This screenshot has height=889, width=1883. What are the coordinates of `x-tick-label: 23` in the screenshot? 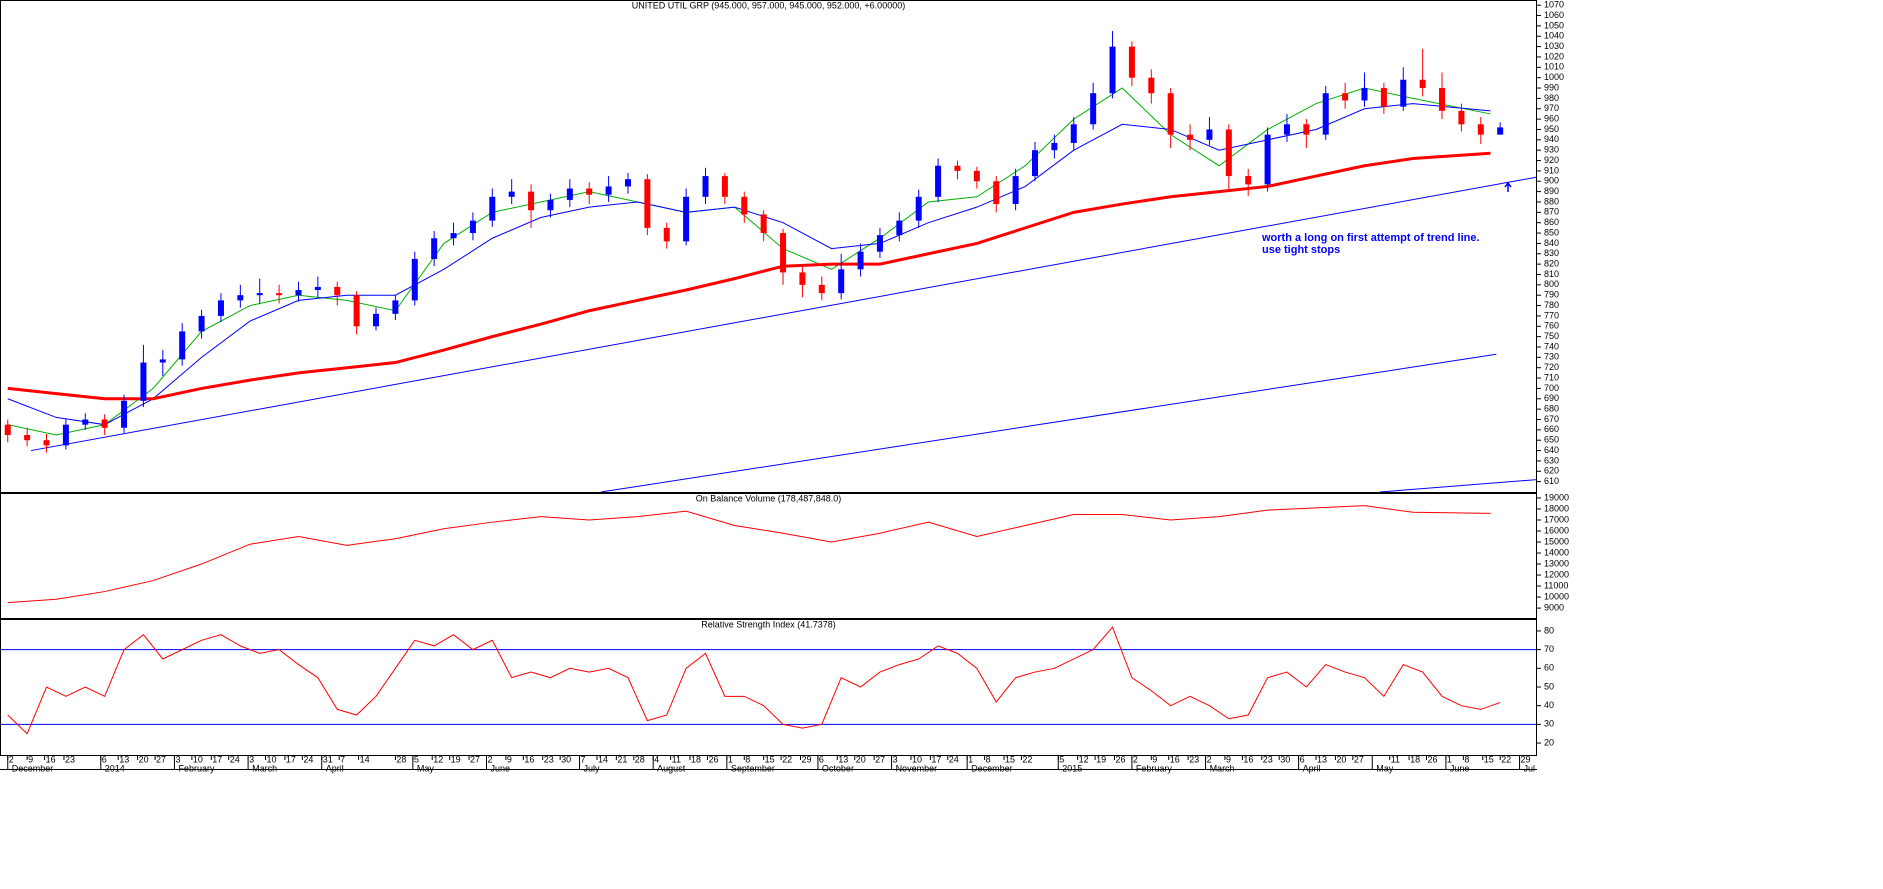 It's located at (1268, 759).